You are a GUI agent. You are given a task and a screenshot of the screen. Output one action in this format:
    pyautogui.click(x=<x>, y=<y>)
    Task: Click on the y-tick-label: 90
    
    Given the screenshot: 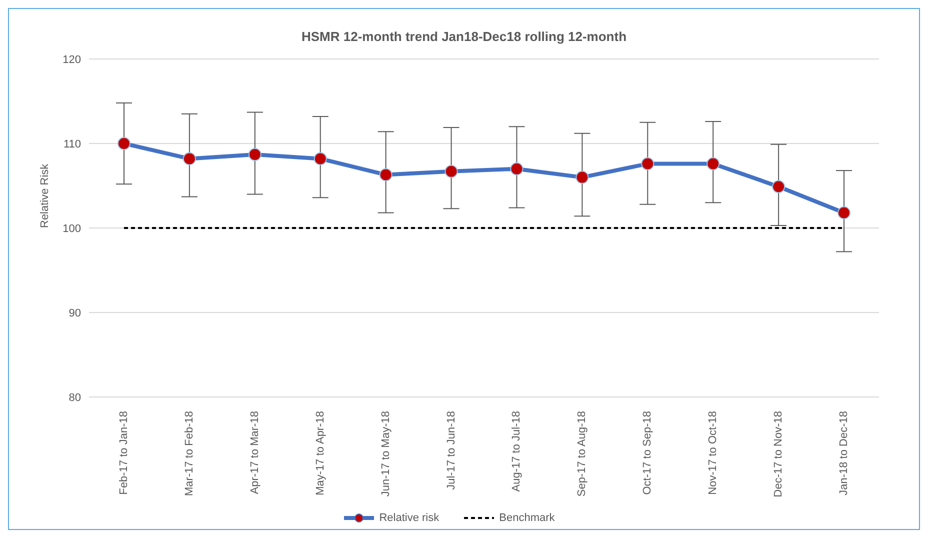 What is the action you would take?
    pyautogui.click(x=74, y=313)
    